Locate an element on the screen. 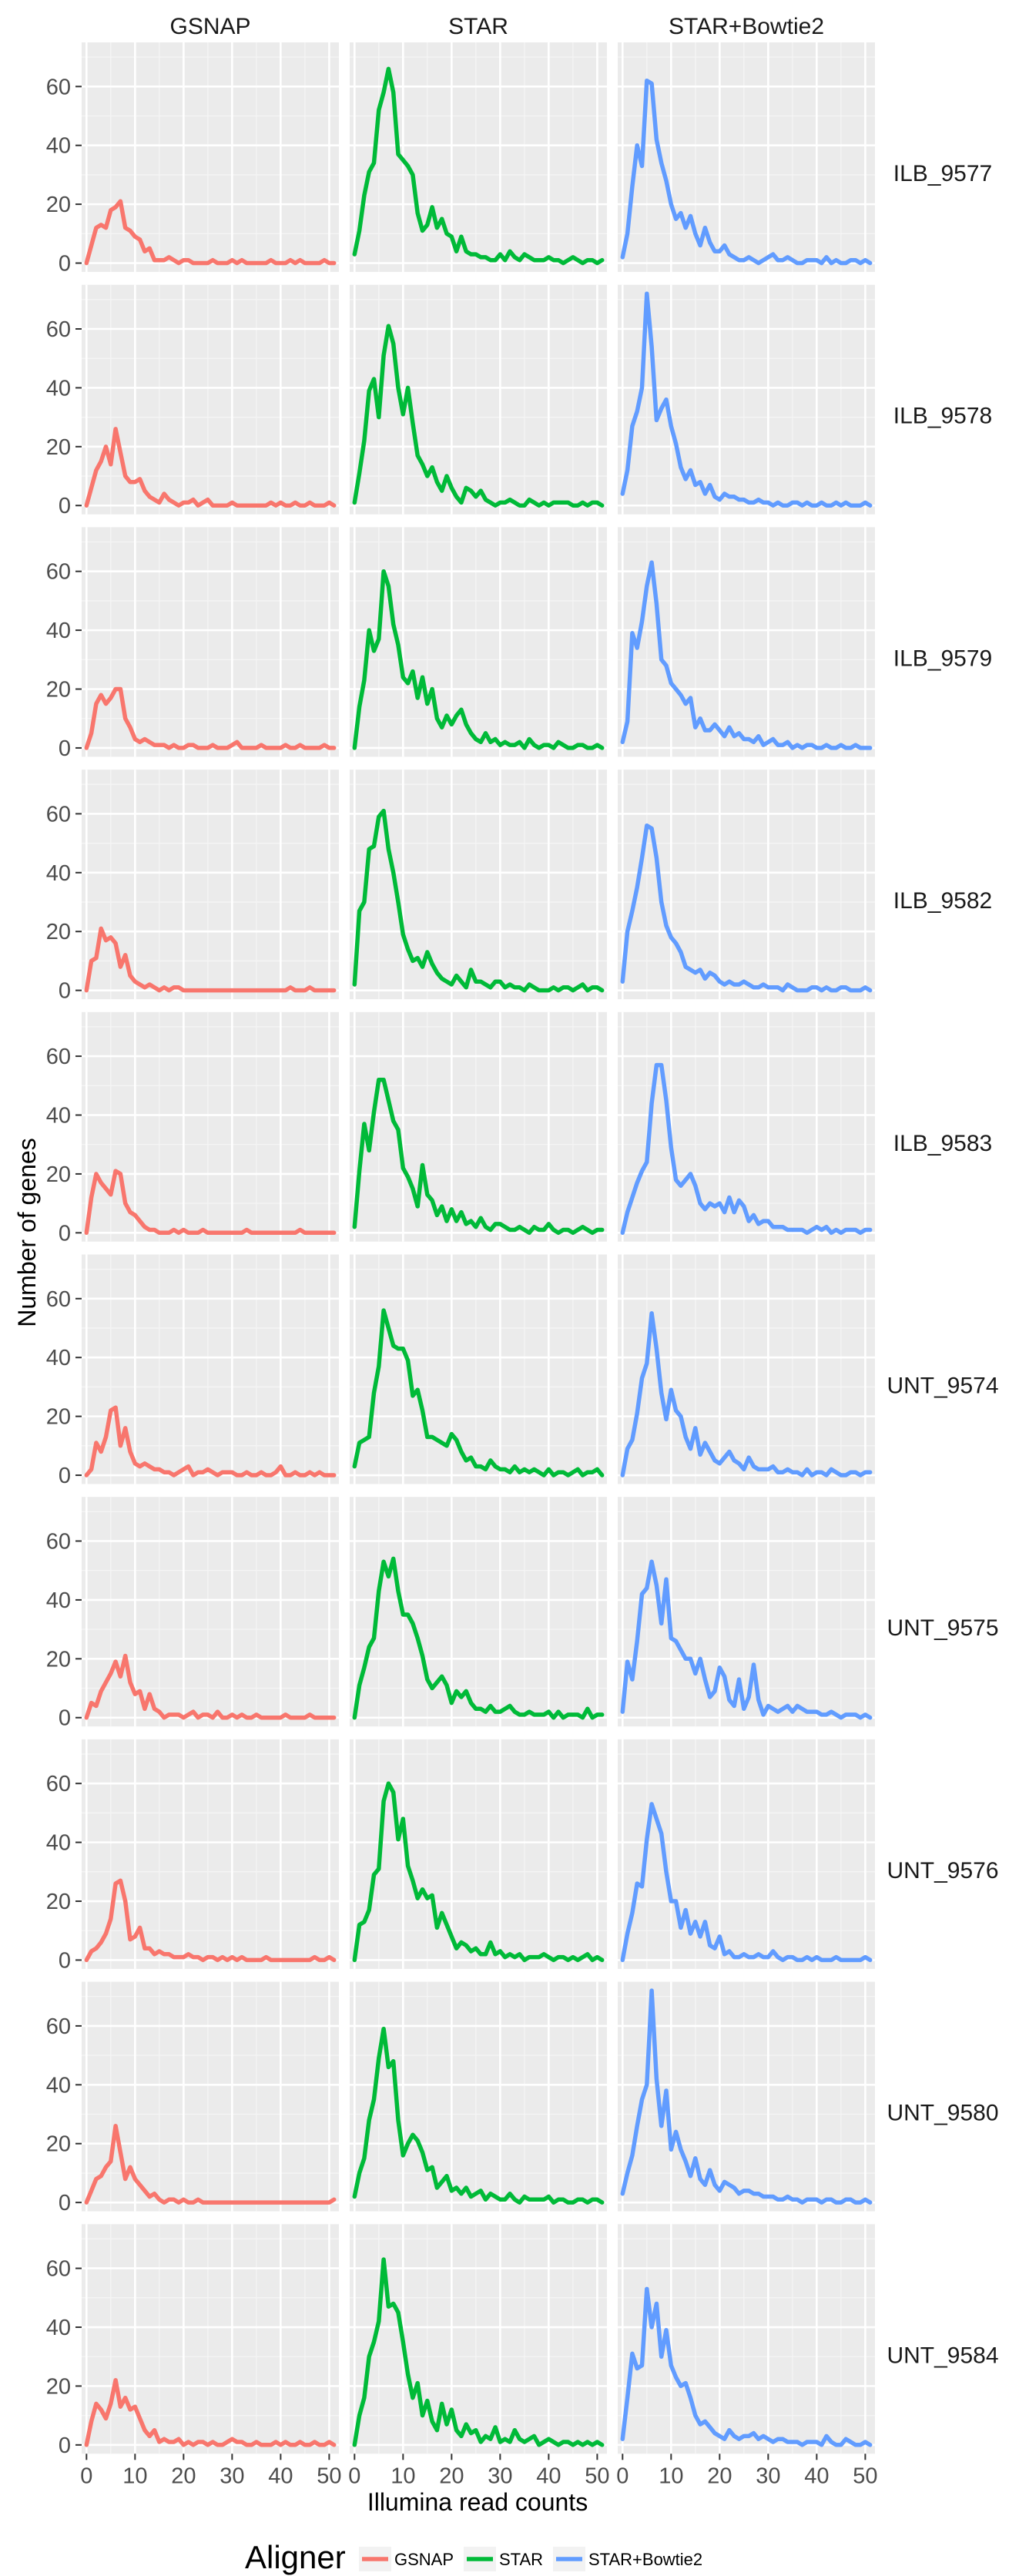 This screenshot has width=1019, height=2576. column-strip-label: STAR is located at coordinates (478, 26).